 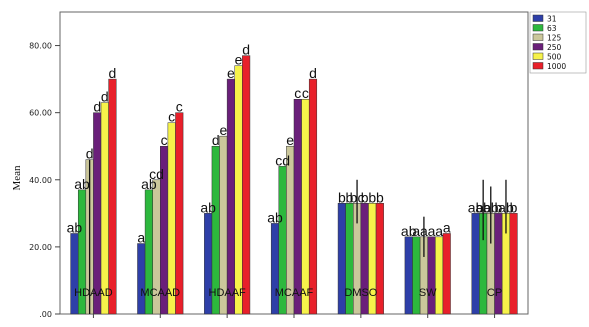 I want to click on y-tick-label: 60.00, so click(x=40, y=113).